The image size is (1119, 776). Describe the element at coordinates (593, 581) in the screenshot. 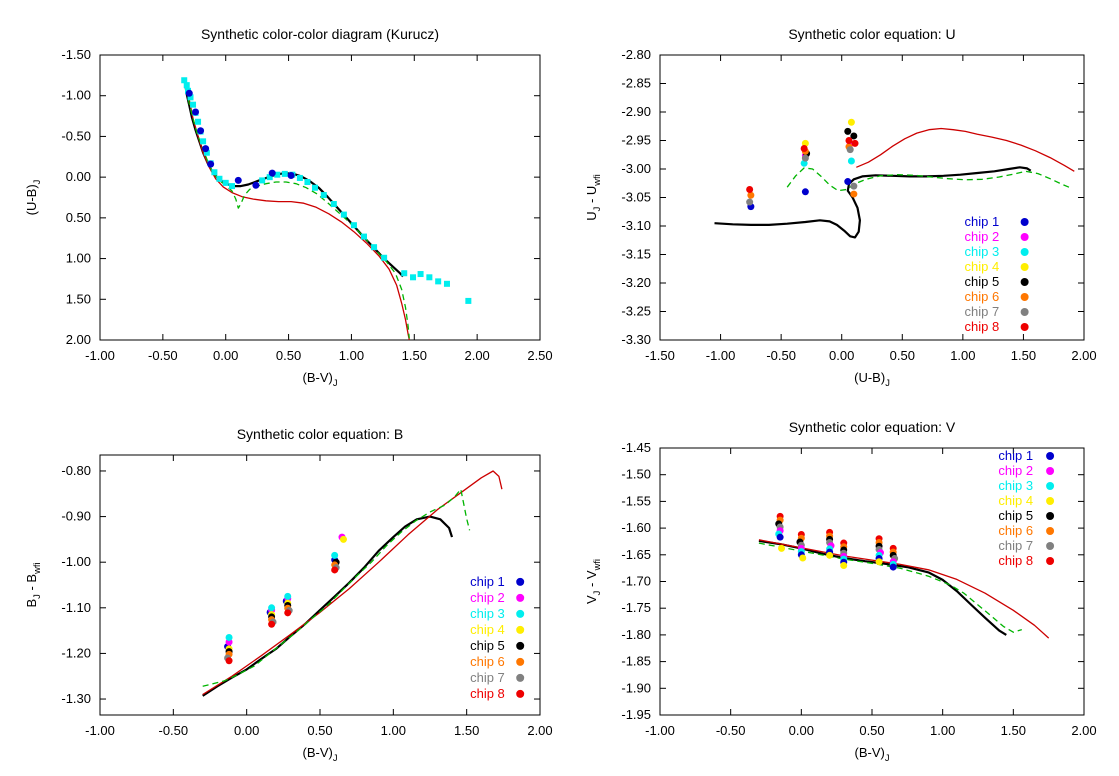

I see `svg-text: VJ - Vwfi` at that location.